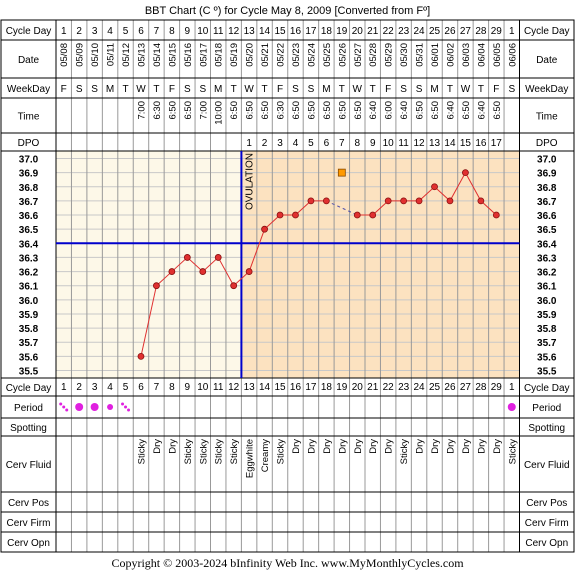 The width and height of the screenshot is (575, 572). Describe the element at coordinates (481, 31) in the screenshot. I see `cycle-day-label: 28` at that location.